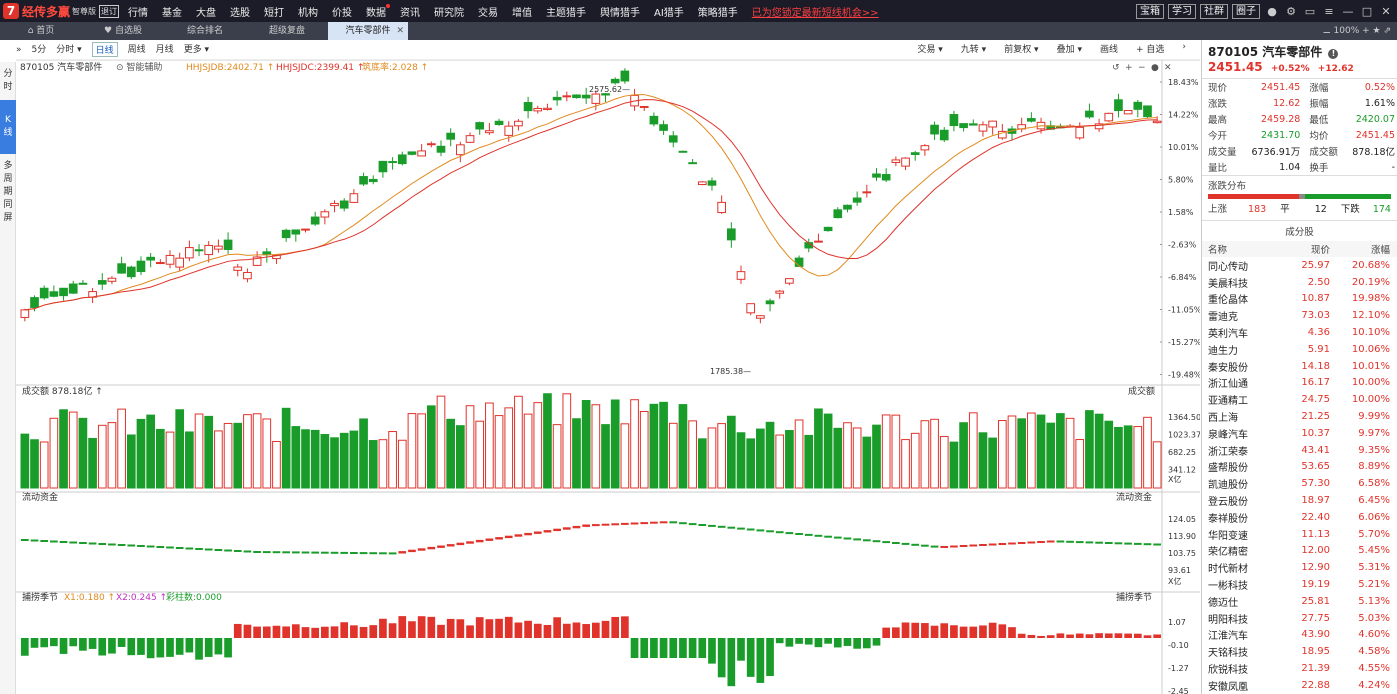 The image size is (1397, 694). Describe the element at coordinates (1299, 551) in the screenshot. I see `list-item: 荣亿精密 12.00 5.45%` at that location.